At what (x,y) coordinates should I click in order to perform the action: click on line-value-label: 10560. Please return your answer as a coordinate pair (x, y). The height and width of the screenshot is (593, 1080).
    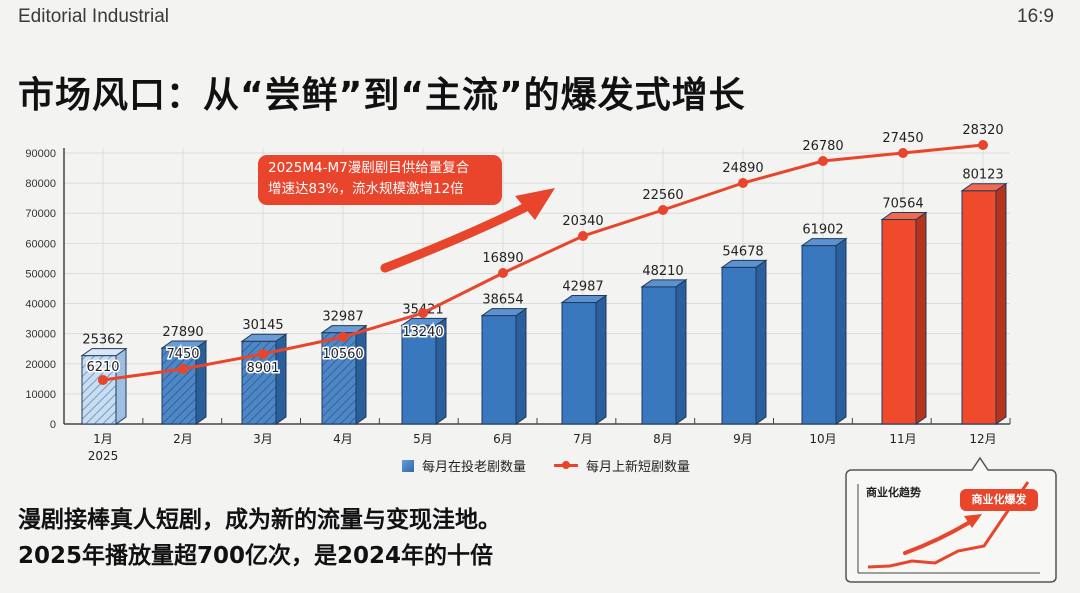
    Looking at the image, I should click on (342, 354).